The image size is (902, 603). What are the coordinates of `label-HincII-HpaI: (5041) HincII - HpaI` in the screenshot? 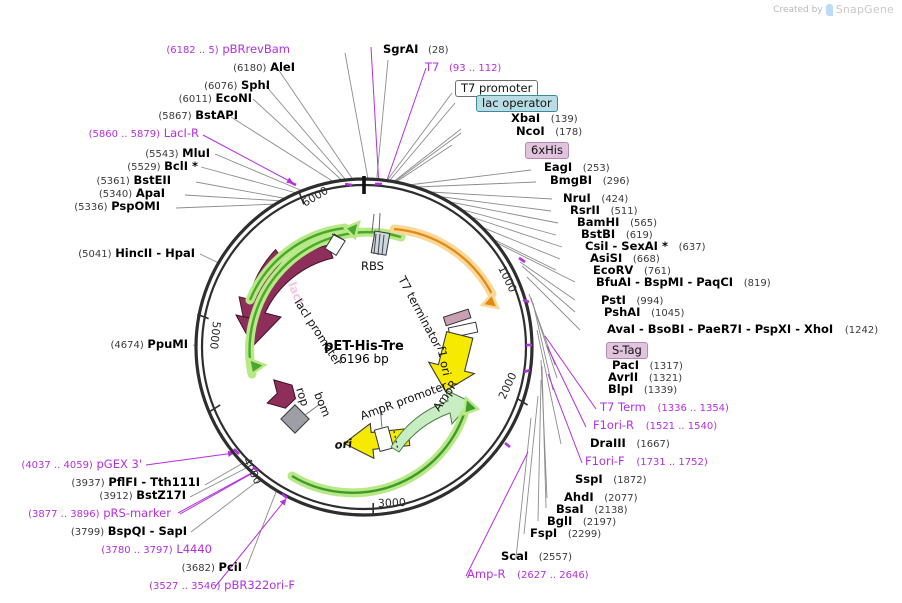 It's located at (97, 253).